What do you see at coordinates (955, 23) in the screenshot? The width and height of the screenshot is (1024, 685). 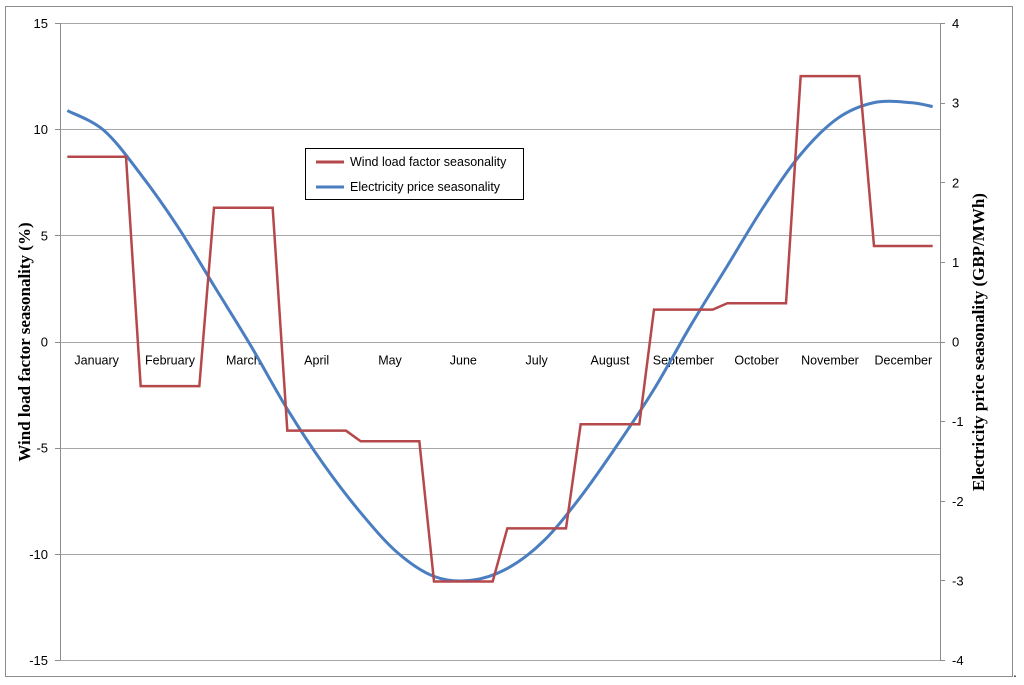 I see `right-axis-tick-label: 4` at bounding box center [955, 23].